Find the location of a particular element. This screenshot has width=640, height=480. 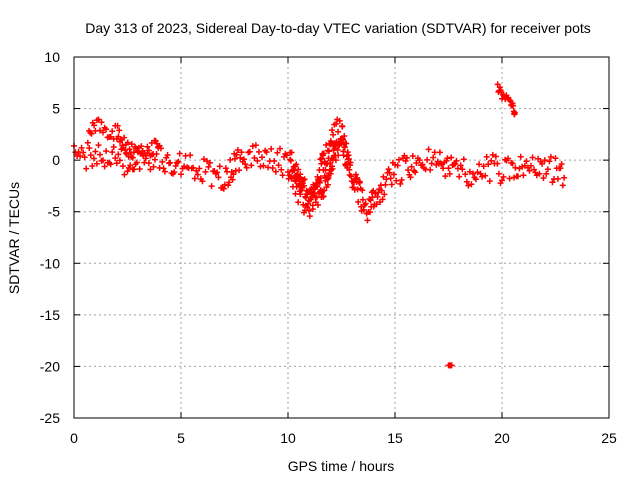

y-tick-label: -25 is located at coordinates (50, 418).